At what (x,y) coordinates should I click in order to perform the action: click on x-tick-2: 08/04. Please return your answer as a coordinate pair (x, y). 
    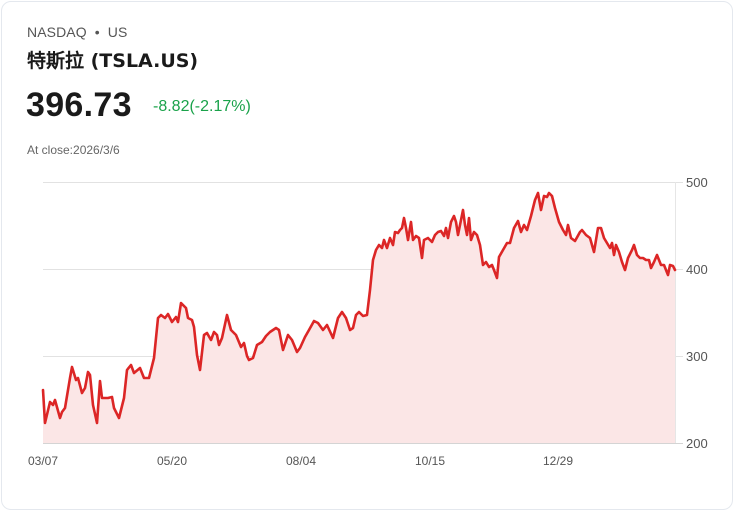
    Looking at the image, I should click on (301, 461).